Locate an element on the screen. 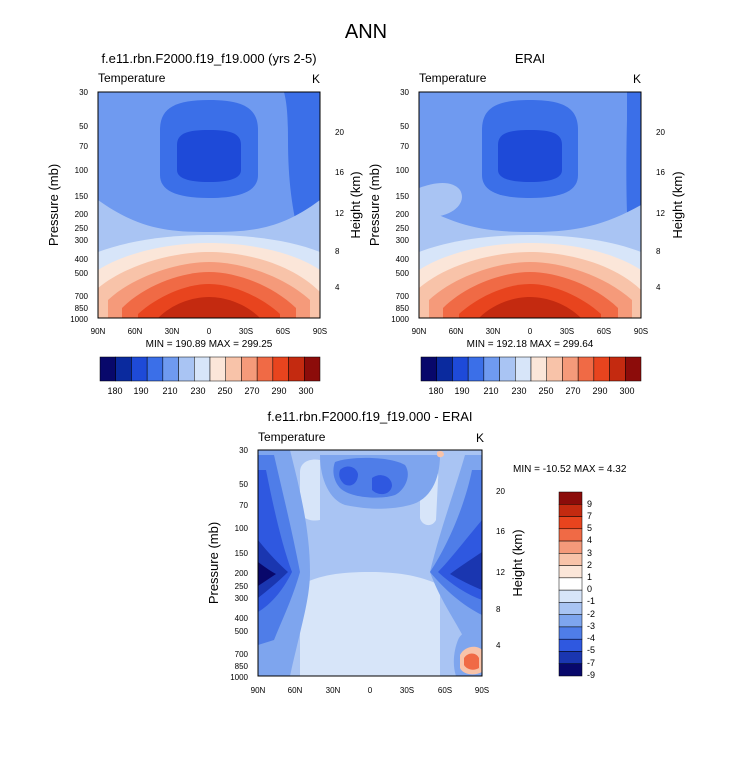 This screenshot has width=733, height=772. colorbar-label: -3 is located at coordinates (591, 626).